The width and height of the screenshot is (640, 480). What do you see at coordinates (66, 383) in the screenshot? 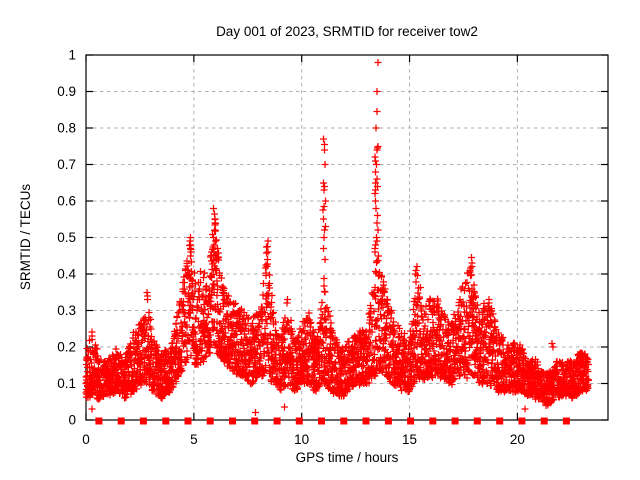
I see `y-tick-label: 0.1` at bounding box center [66, 383].